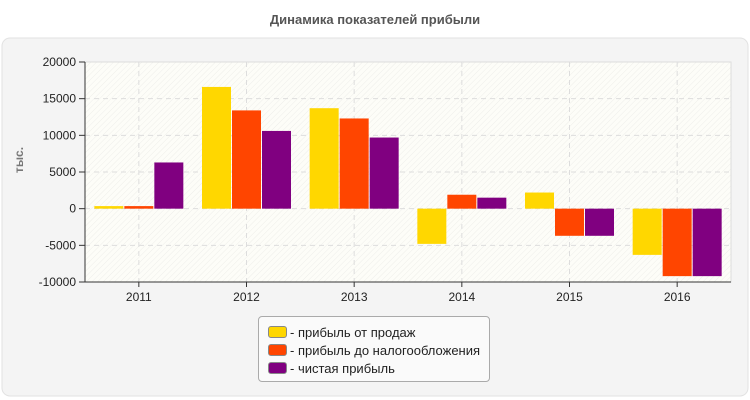  What do you see at coordinates (60, 135) in the screenshot?
I see `y-tick-label: 10000` at bounding box center [60, 135].